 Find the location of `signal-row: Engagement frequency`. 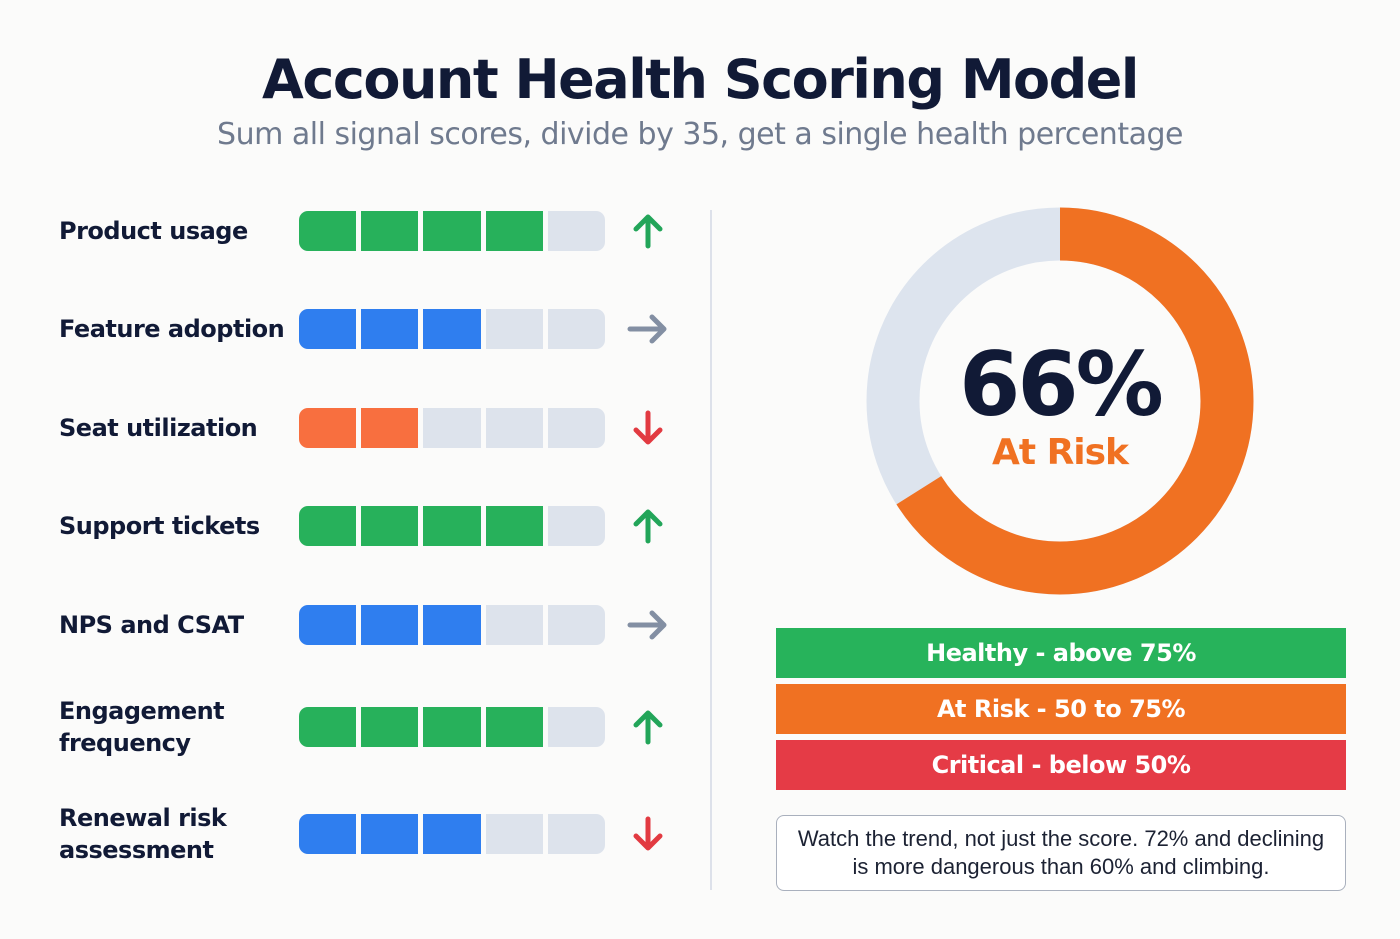

signal-row: Engagement frequency is located at coordinates (350, 727).